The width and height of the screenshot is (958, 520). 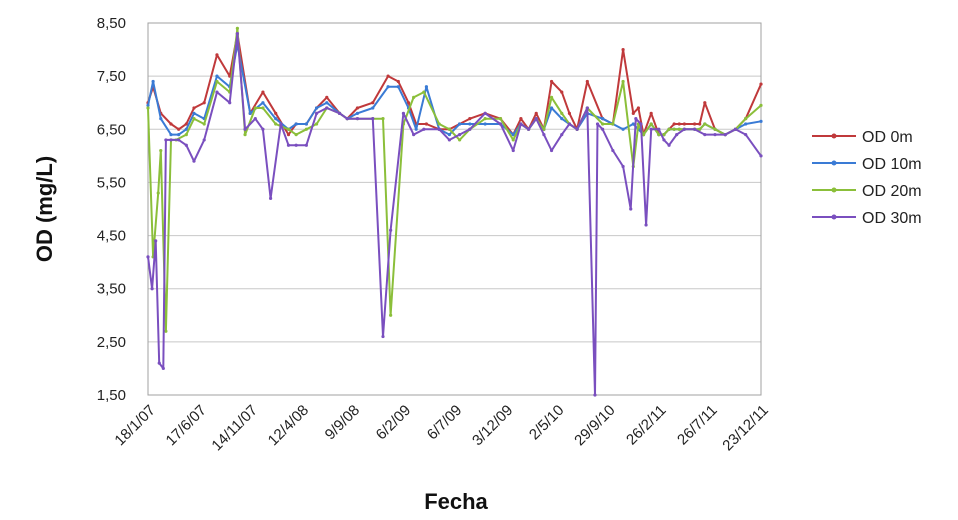 What do you see at coordinates (834, 190) in the screenshot?
I see `legend-marker` at bounding box center [834, 190].